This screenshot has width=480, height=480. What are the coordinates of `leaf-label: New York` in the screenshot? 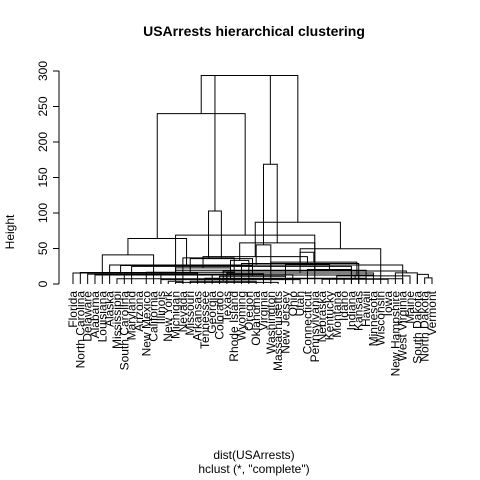 It's located at (168, 316).